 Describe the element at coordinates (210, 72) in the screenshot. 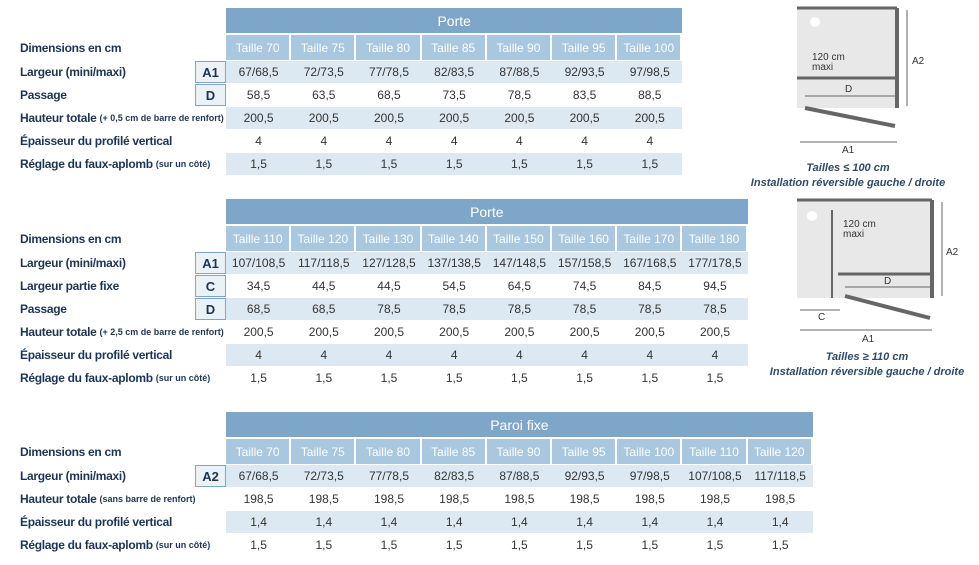

I see `row-code: A1` at that location.